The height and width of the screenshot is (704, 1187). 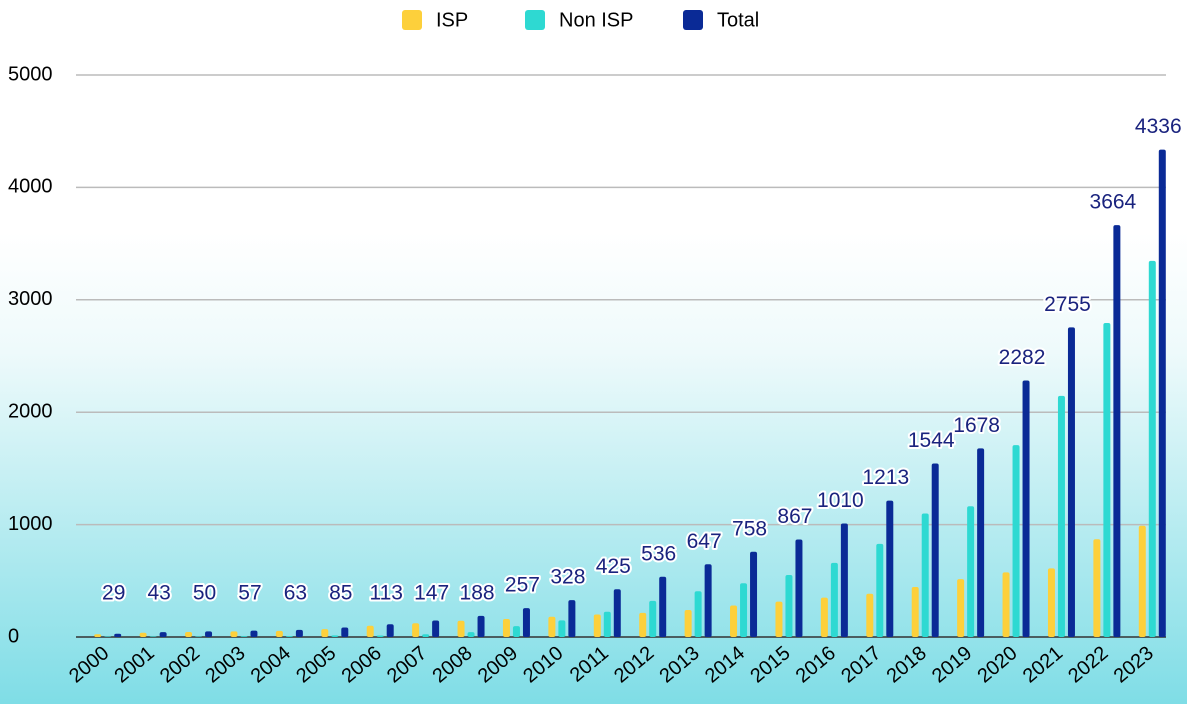 What do you see at coordinates (30, 411) in the screenshot?
I see `y-tick-label: 2000` at bounding box center [30, 411].